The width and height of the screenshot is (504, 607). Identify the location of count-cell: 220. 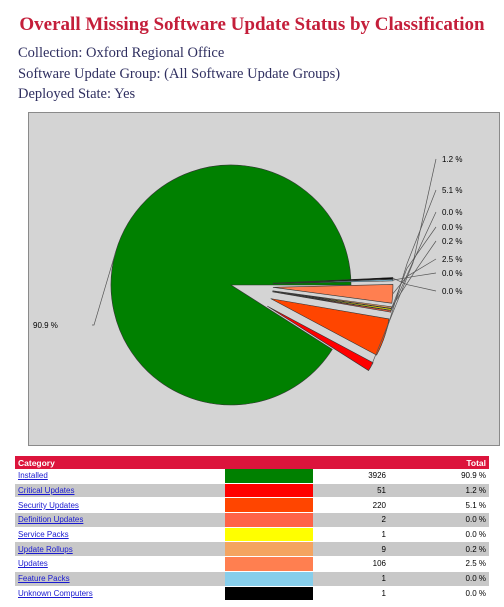
(351, 505).